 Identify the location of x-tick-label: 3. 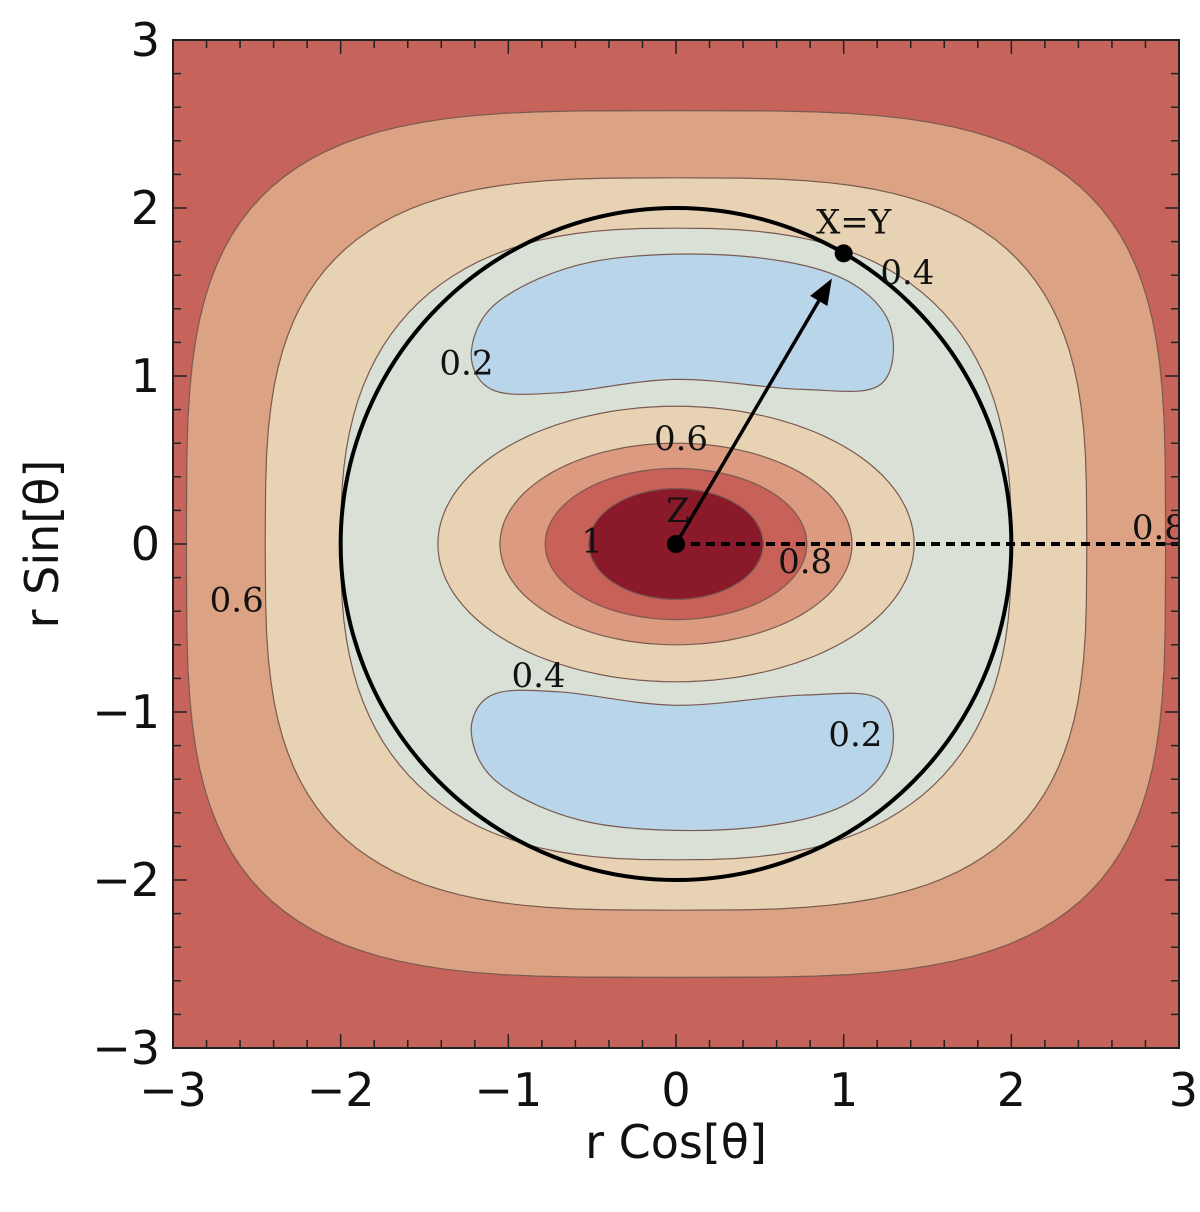
(1183, 1090).